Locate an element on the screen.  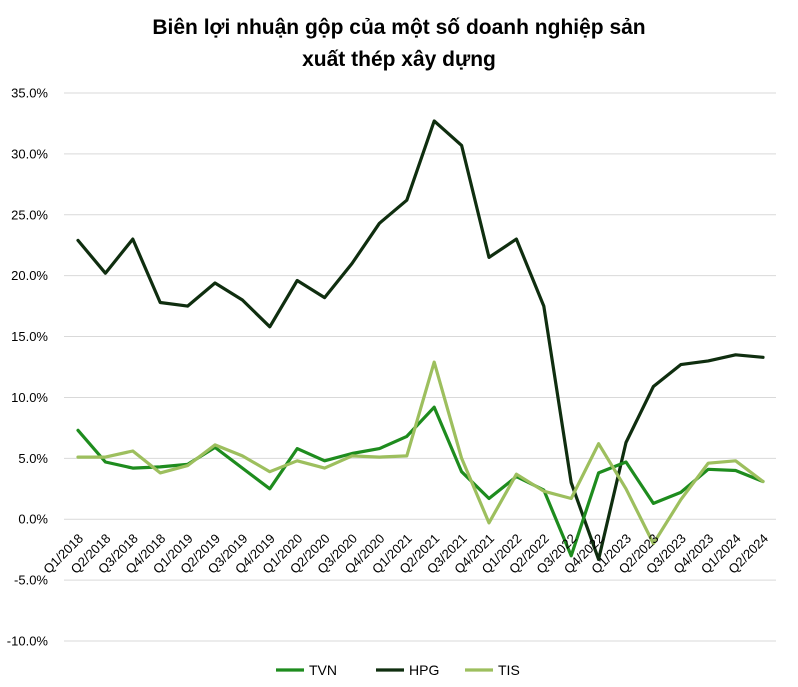
legend: TVN HPG TIS is located at coordinates (398, 670).